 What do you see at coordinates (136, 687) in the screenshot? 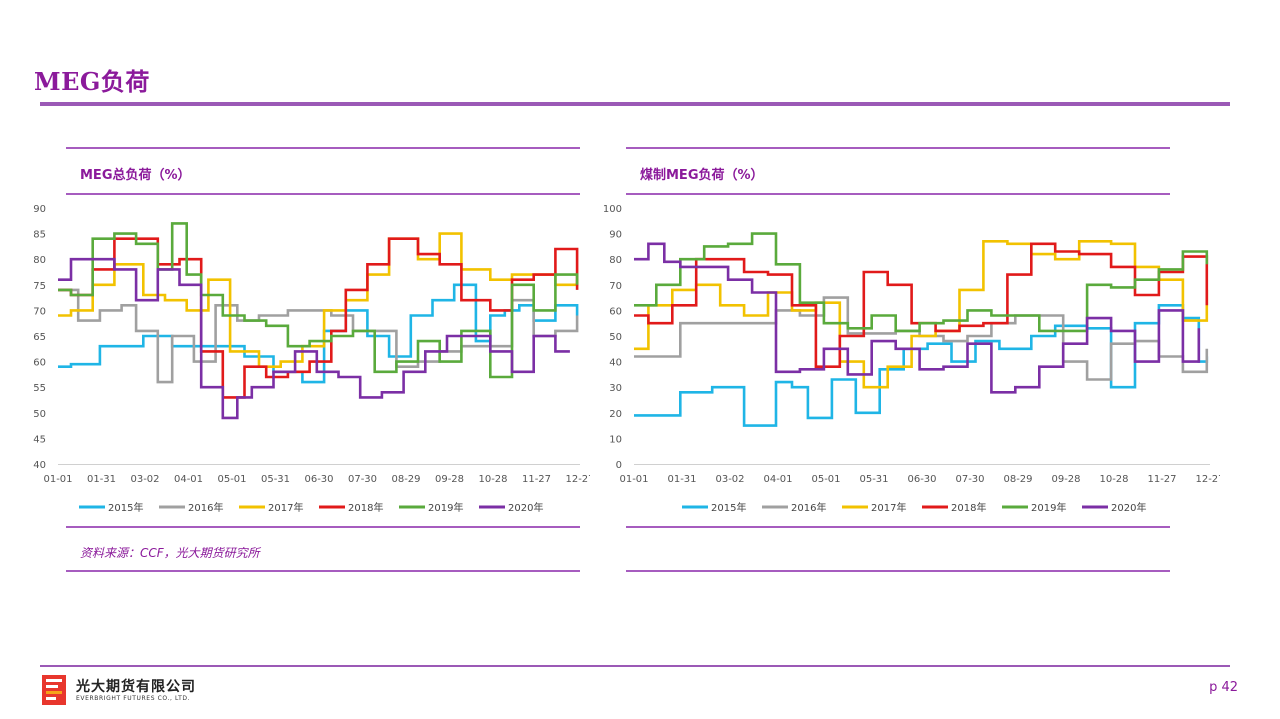
I see `company-name-cn: 光大期货有限公司` at bounding box center [136, 687].